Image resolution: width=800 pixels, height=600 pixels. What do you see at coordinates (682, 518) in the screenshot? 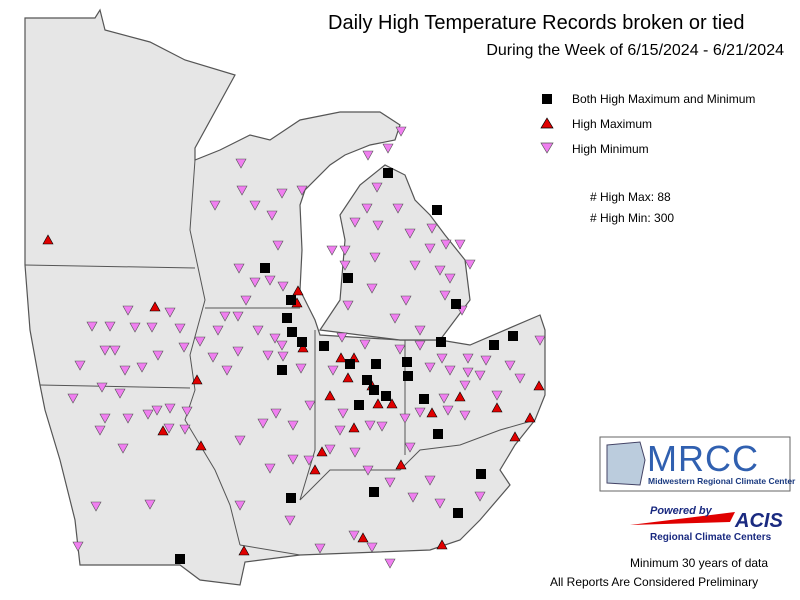
I see `acis-swoosh` at bounding box center [682, 518].